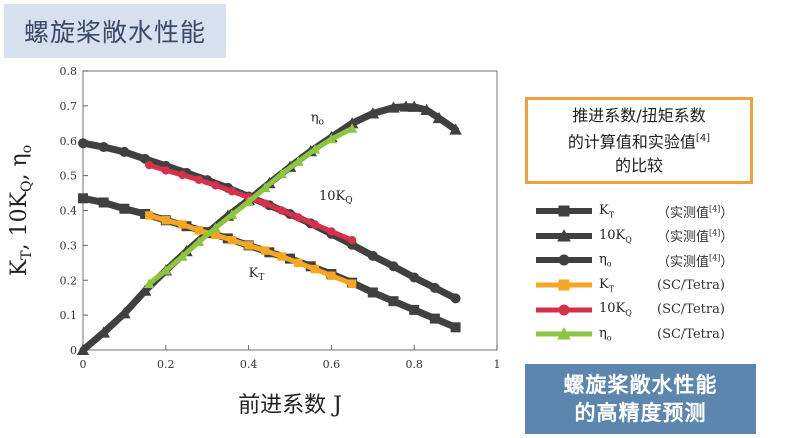  Describe the element at coordinates (638, 165) in the screenshot. I see `note-line-3: 的比较` at that location.